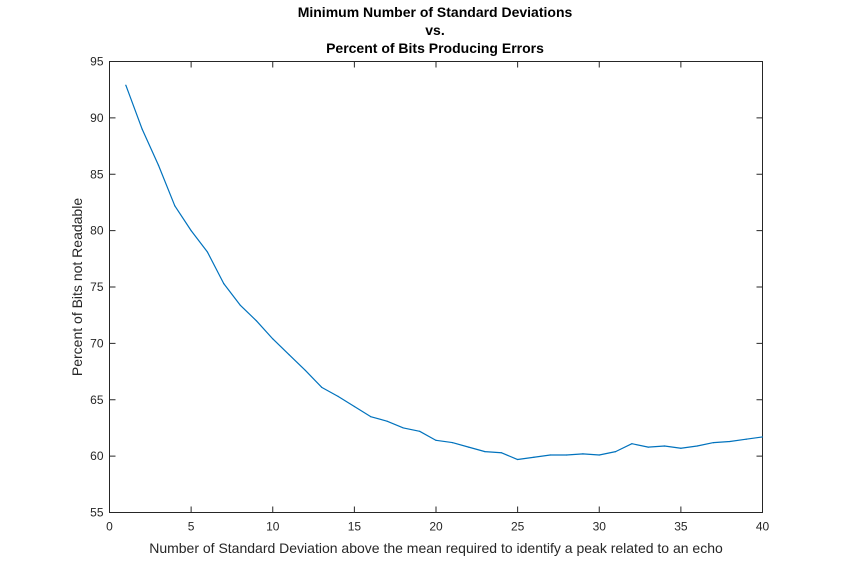  I want to click on x-tick-label: 35, so click(681, 527).